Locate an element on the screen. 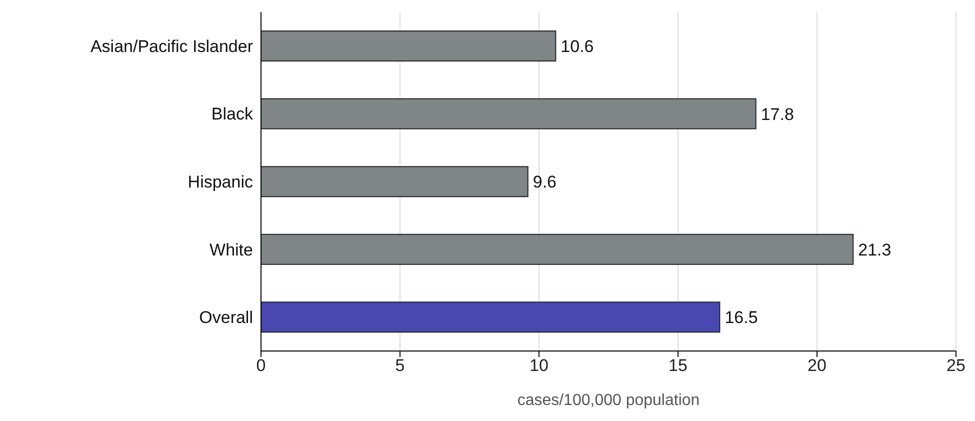  y-tick-label: Asian/Pacific Islander is located at coordinates (172, 46).